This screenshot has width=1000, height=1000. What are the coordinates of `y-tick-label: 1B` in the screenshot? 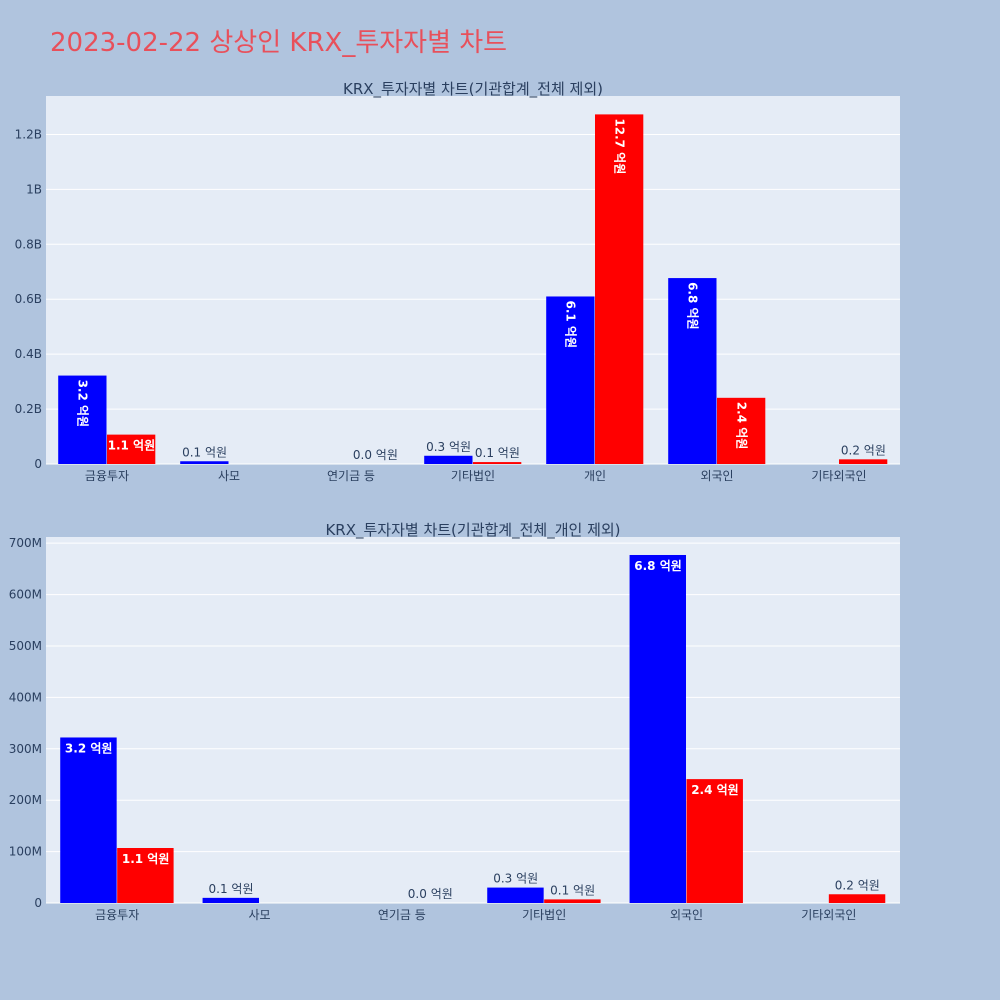 It's located at (34, 189).